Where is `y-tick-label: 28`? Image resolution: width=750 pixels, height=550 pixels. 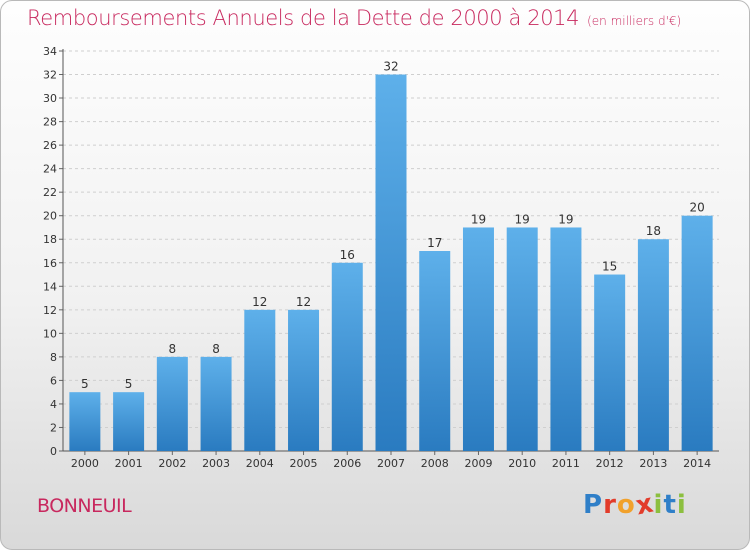
y-tick-label: 28 is located at coordinates (50, 122).